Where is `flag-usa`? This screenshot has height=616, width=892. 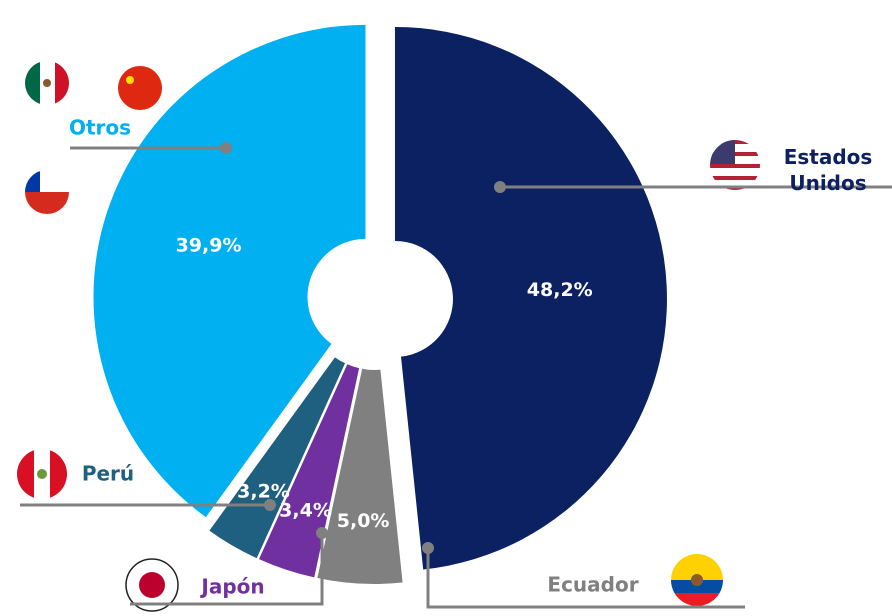 flag-usa is located at coordinates (735, 165).